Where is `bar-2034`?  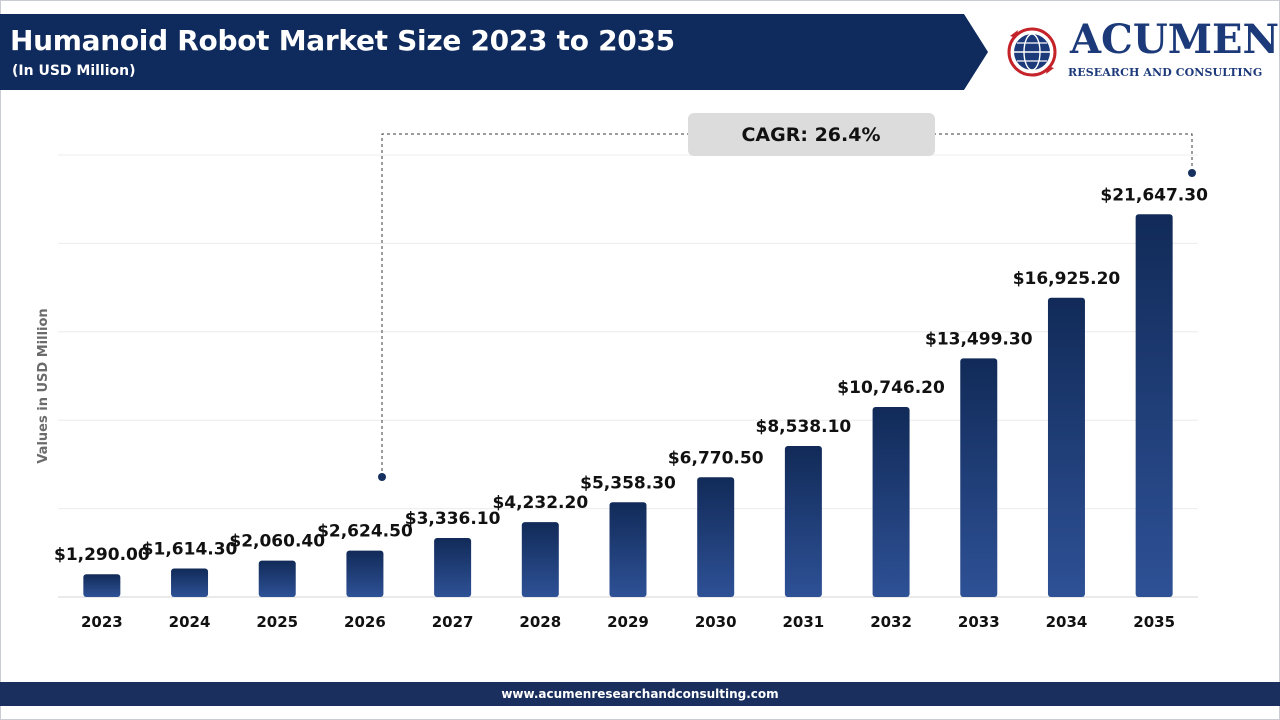 bar-2034 is located at coordinates (1066, 447).